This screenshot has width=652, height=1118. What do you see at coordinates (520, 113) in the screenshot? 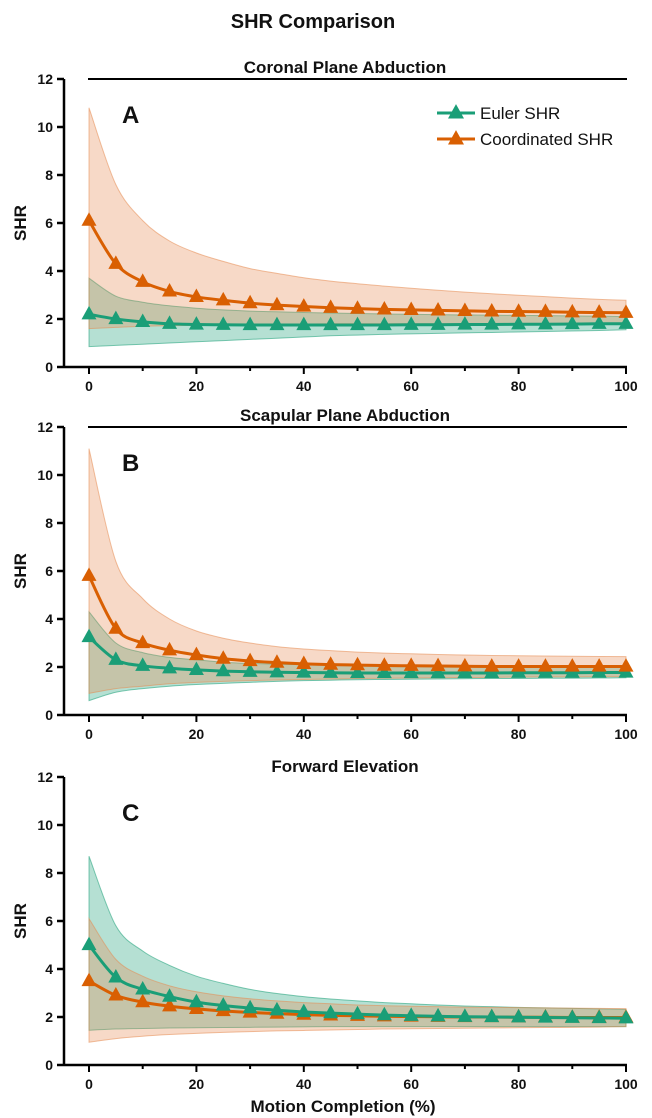
I see `legend-entry: Euler SHR` at bounding box center [520, 113].